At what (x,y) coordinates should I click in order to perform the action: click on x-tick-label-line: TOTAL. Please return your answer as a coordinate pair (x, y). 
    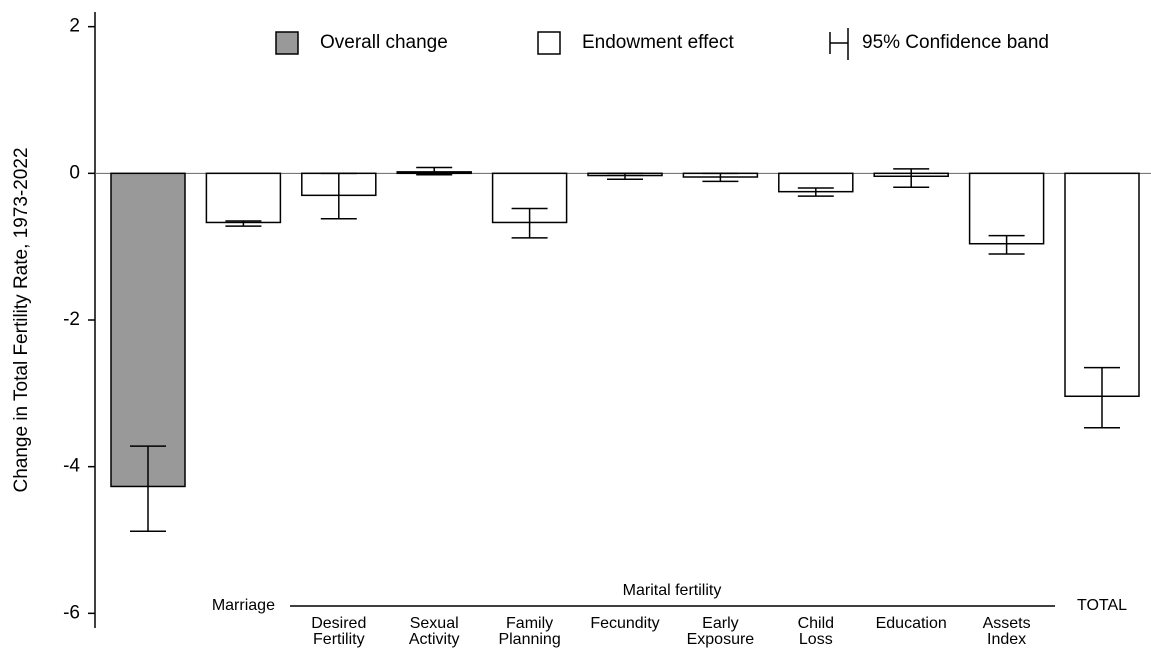
    Looking at the image, I should click on (1102, 605).